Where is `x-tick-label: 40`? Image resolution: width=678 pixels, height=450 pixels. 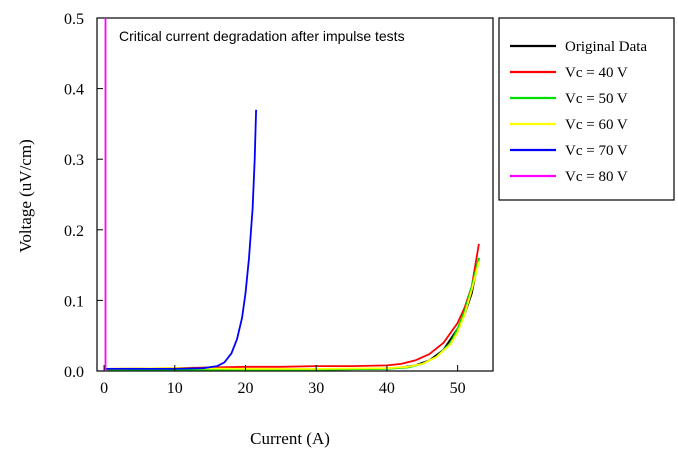 x-tick-label: 40 is located at coordinates (387, 388).